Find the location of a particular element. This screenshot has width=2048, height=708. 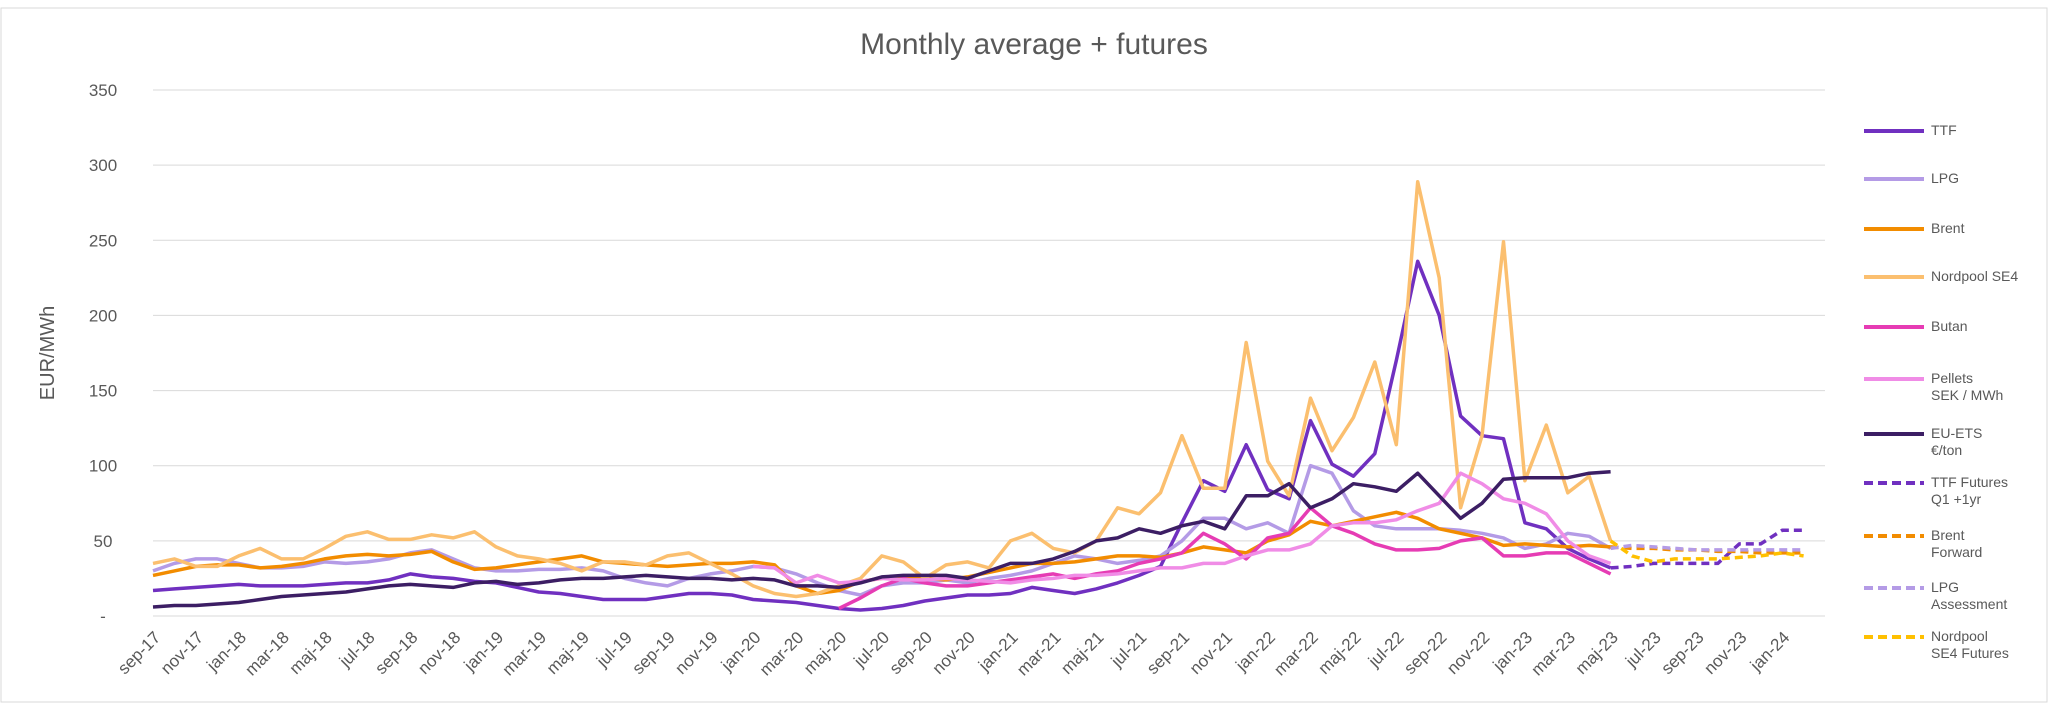

x-tick-label: sep-21 is located at coordinates (1168, 653).